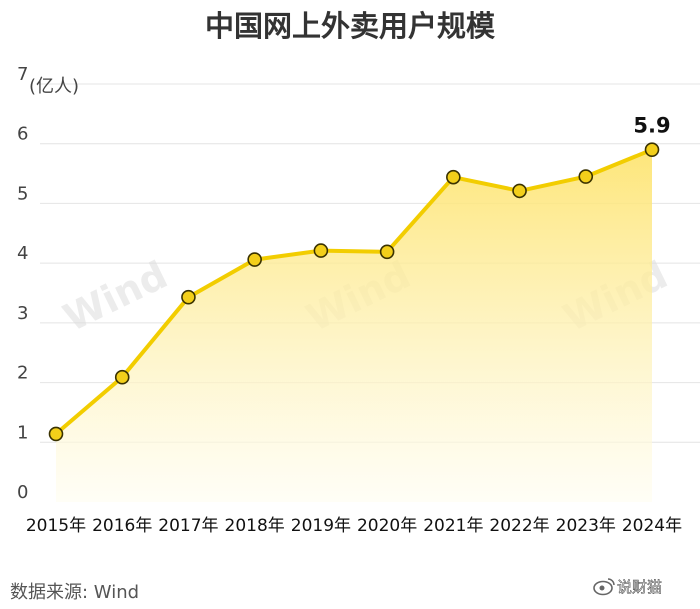  What do you see at coordinates (22, 373) in the screenshot?
I see `y-tick-2: 2` at bounding box center [22, 373].